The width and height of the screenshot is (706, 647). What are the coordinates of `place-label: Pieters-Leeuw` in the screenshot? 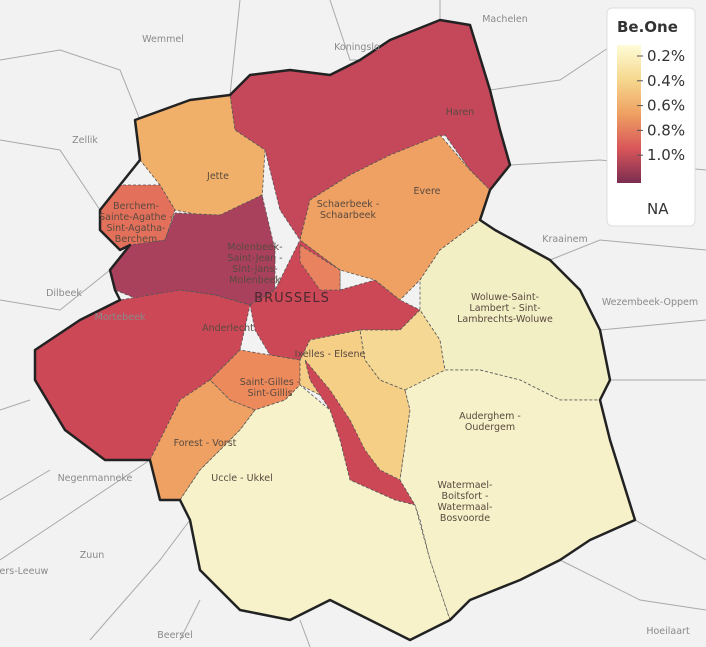 It's located at (24, 571).